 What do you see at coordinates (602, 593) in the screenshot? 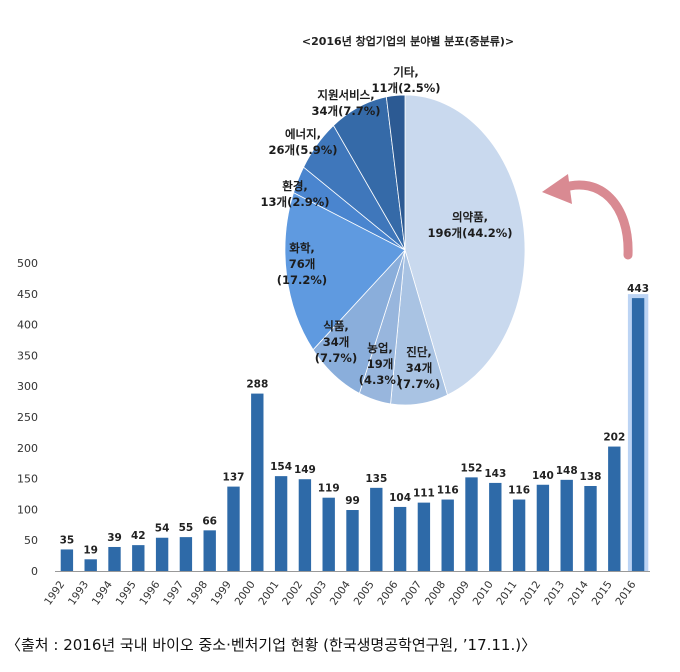
I see `x-tick-label-2015: 2015` at bounding box center [602, 593].